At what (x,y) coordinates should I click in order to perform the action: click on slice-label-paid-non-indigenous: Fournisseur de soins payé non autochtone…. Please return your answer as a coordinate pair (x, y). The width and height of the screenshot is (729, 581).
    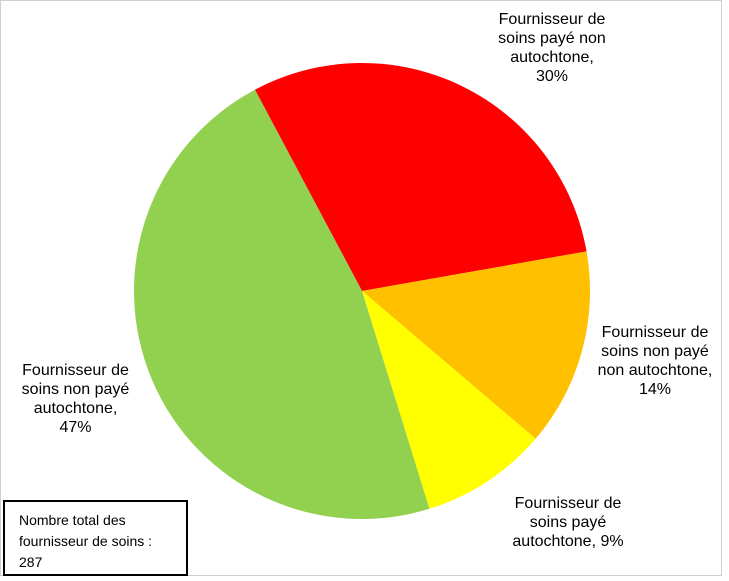
    Looking at the image, I should click on (552, 48).